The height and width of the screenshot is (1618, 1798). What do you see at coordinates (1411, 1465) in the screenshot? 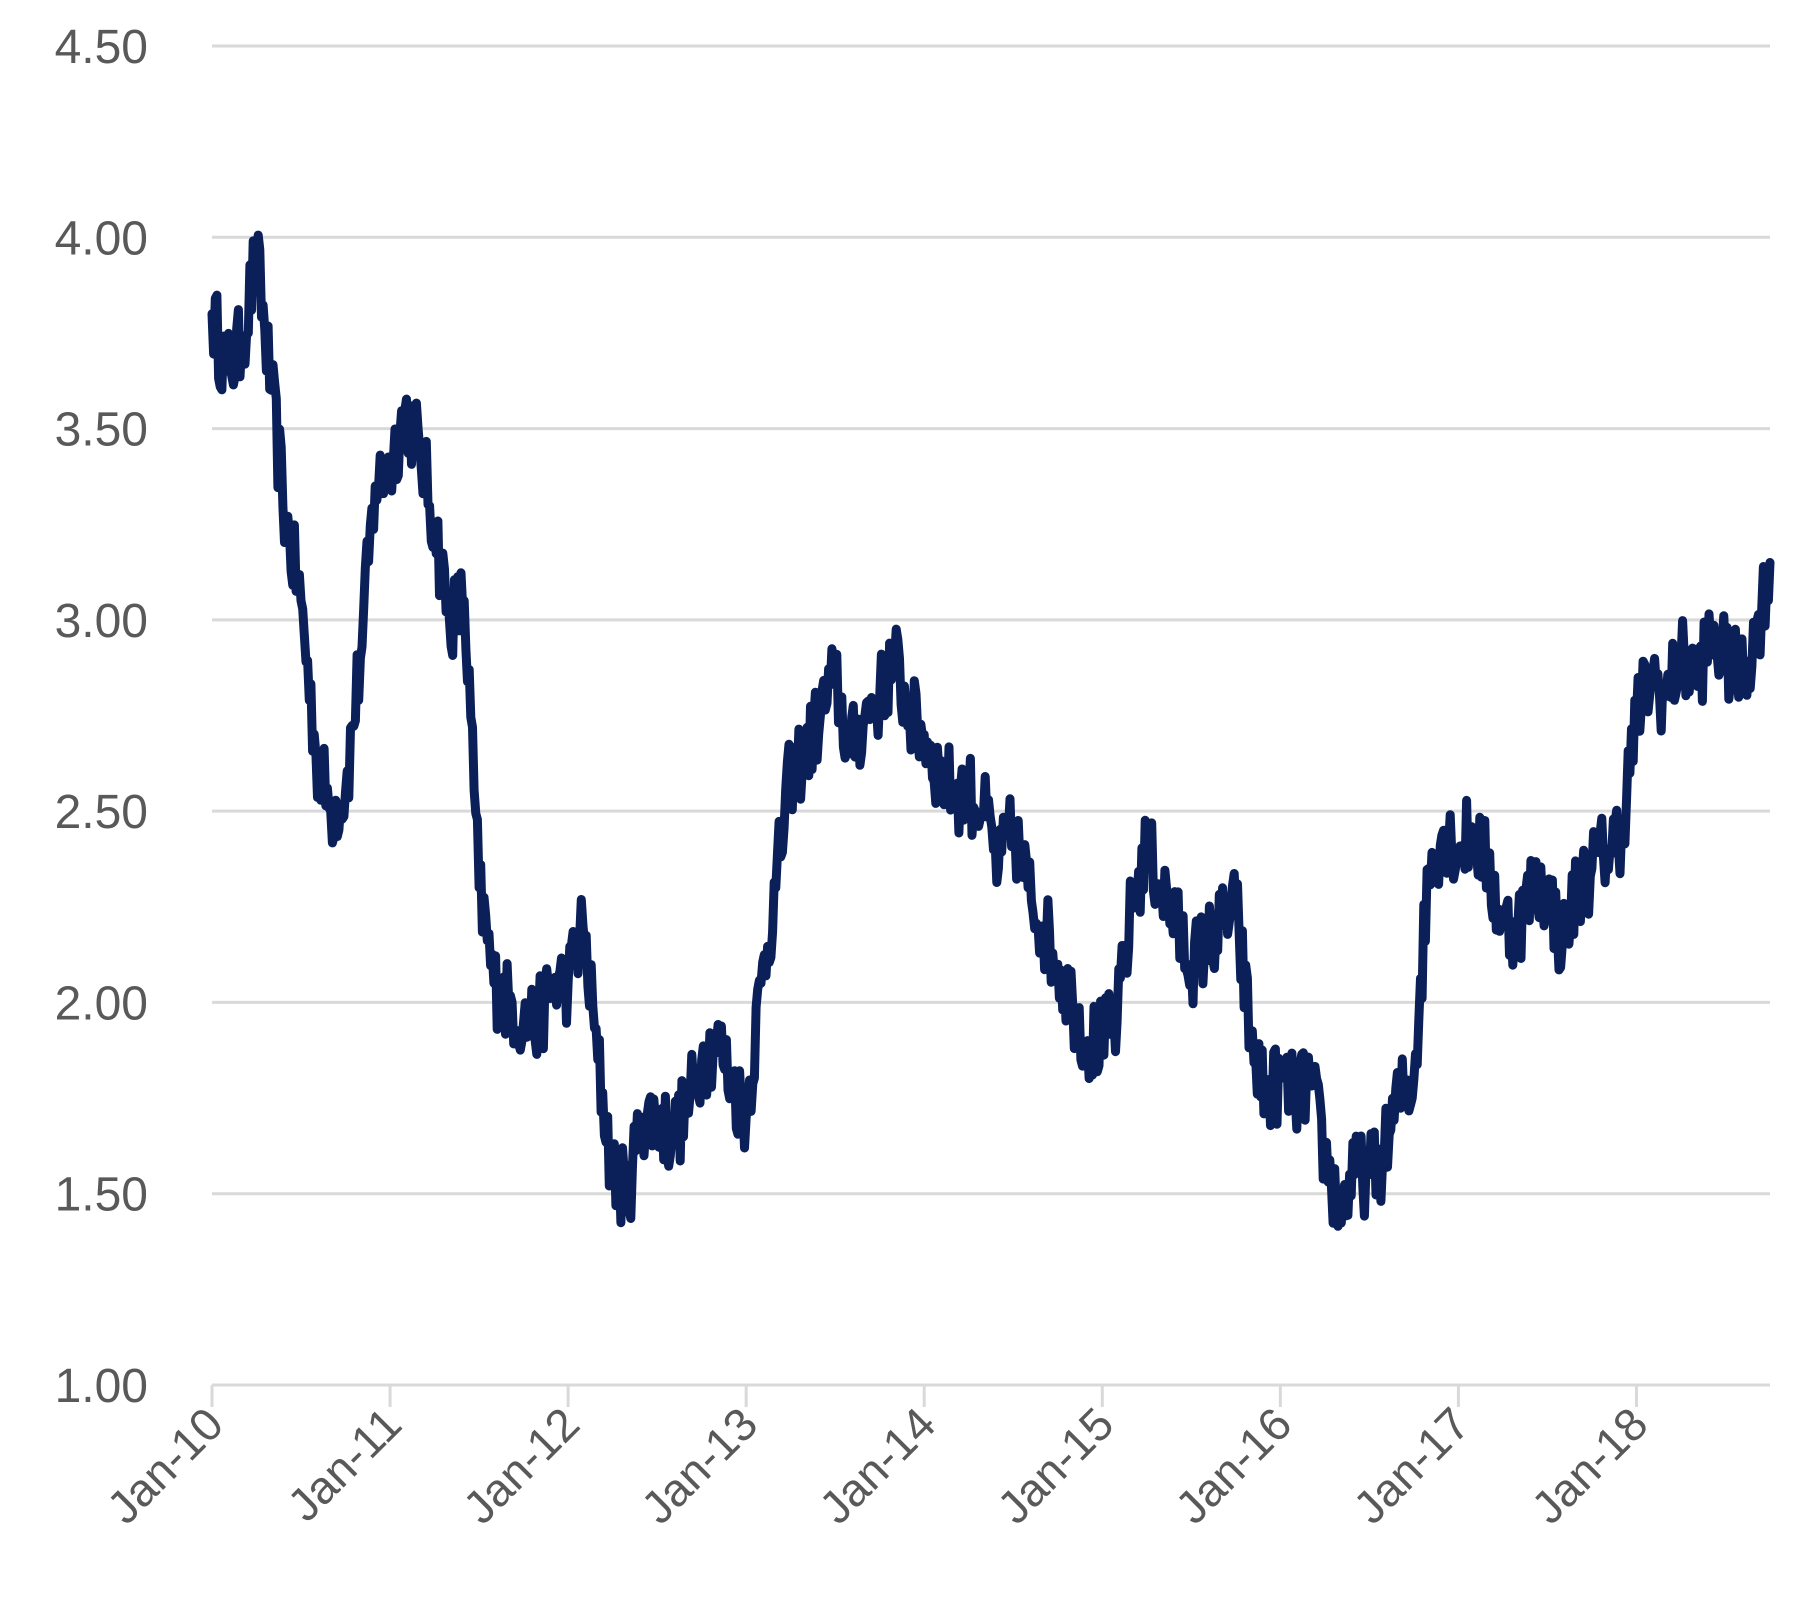
I see `x-tick-label: Jan-17` at bounding box center [1411, 1465].